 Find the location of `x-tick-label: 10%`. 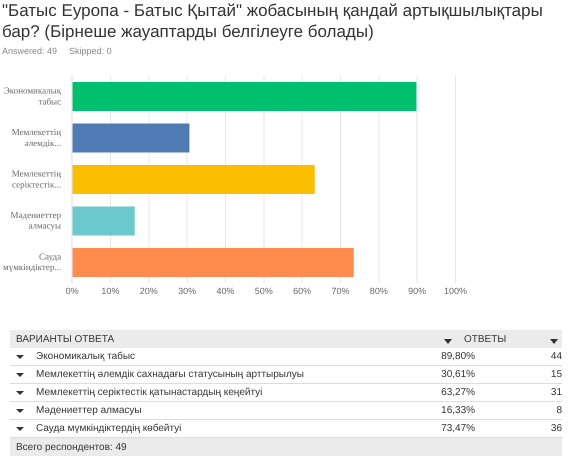

x-tick-label: 10% is located at coordinates (110, 291).